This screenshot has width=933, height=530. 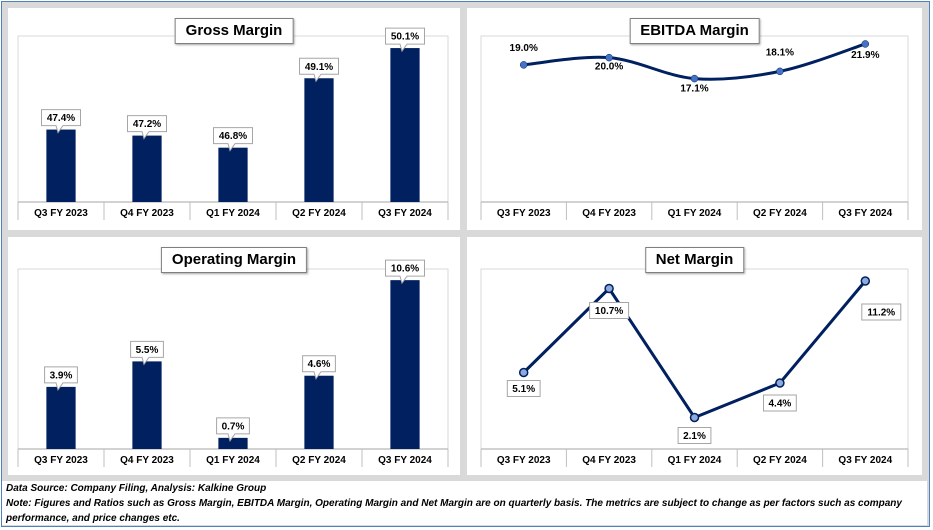 What do you see at coordinates (695, 460) in the screenshot?
I see `net-margin-x-tick-label: Q1 FY 2024` at bounding box center [695, 460].